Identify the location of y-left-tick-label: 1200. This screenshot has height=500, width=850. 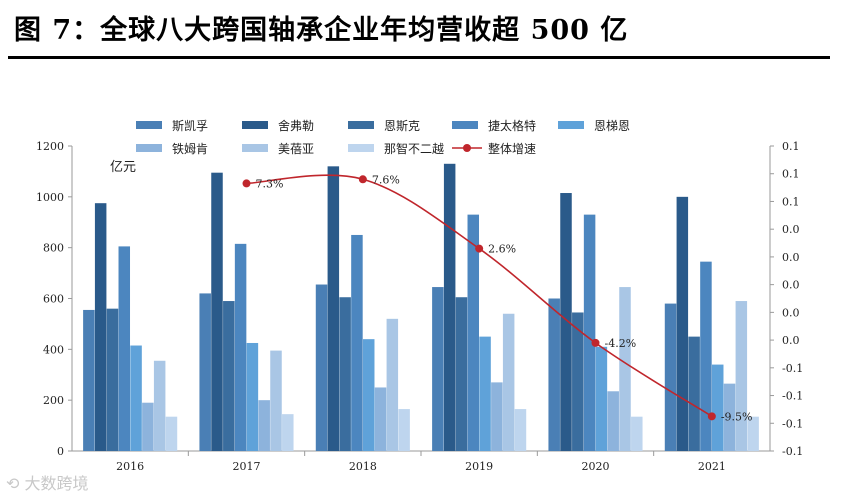
(50, 146).